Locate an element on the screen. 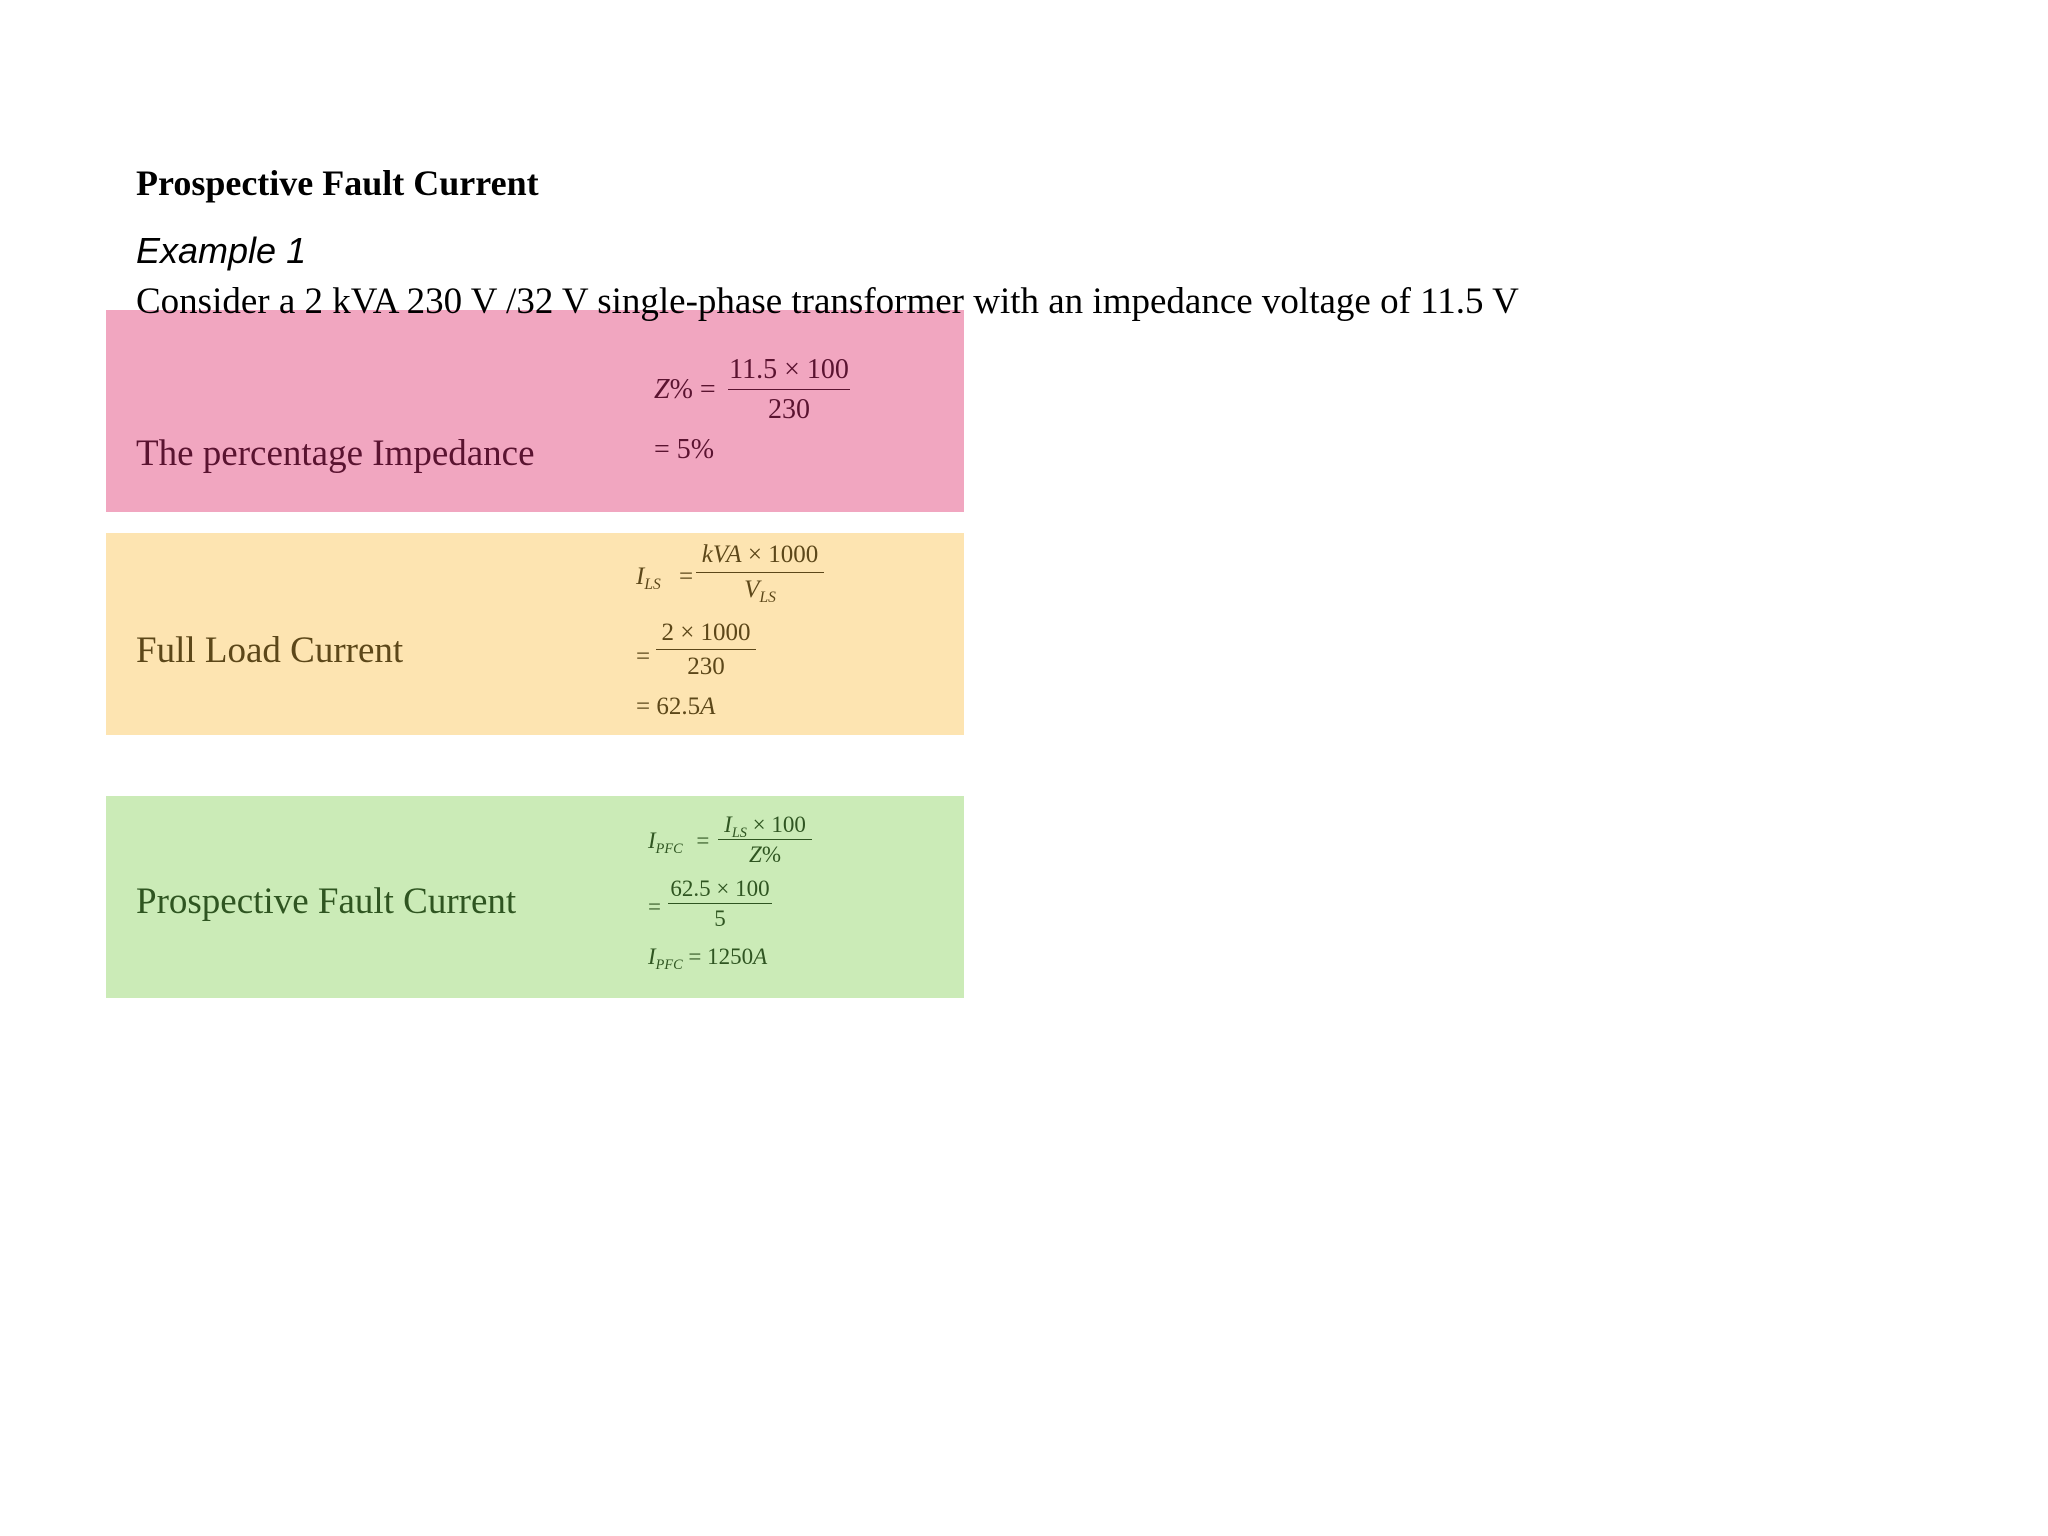  fault-res-unit: A is located at coordinates (760, 956).